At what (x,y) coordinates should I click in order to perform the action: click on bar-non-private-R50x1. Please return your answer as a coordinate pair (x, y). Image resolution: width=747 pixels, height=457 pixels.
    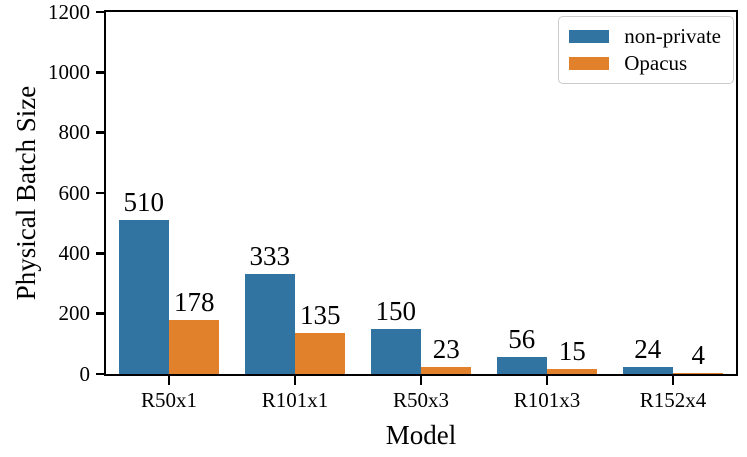
    Looking at the image, I should click on (143, 297).